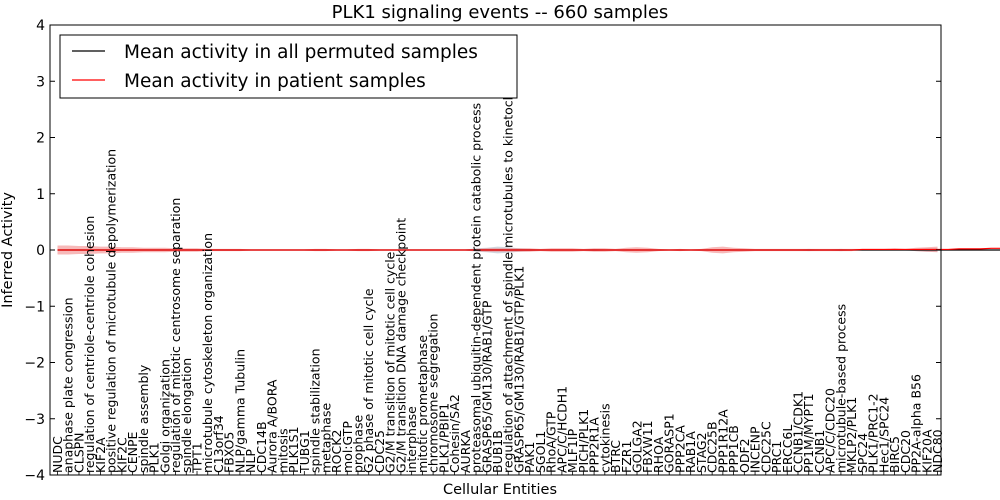 This screenshot has width=1000, height=500. Describe the element at coordinates (690, 452) in the screenshot. I see `category-label: RAB1A` at that location.